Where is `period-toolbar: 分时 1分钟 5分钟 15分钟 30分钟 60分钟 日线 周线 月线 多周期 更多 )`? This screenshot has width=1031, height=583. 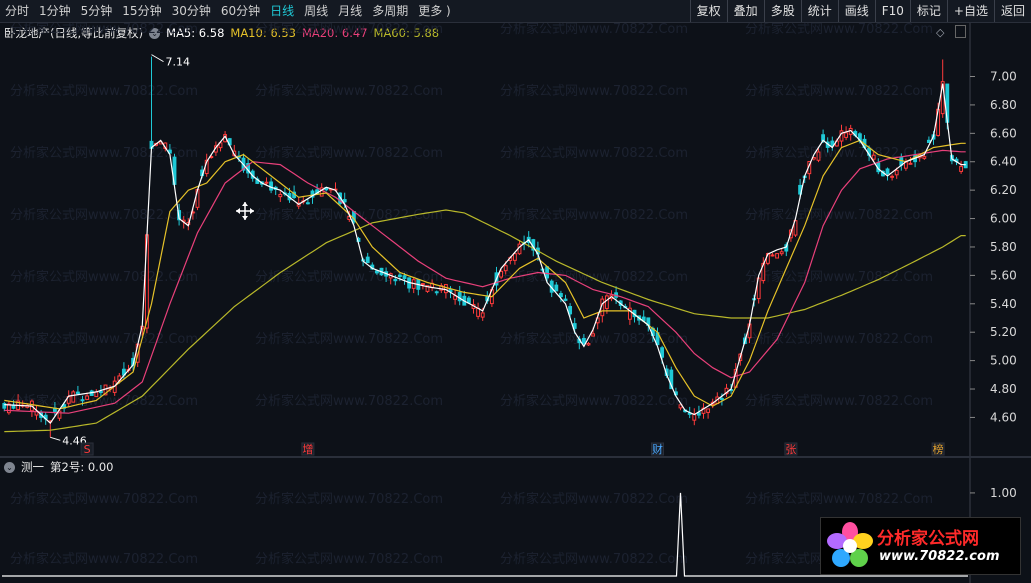
period-toolbar: 分时 1分钟 5分钟 15分钟 30分钟 60分钟 日线 周线 月线 多周期 更多 ) is located at coordinates (515, 11).